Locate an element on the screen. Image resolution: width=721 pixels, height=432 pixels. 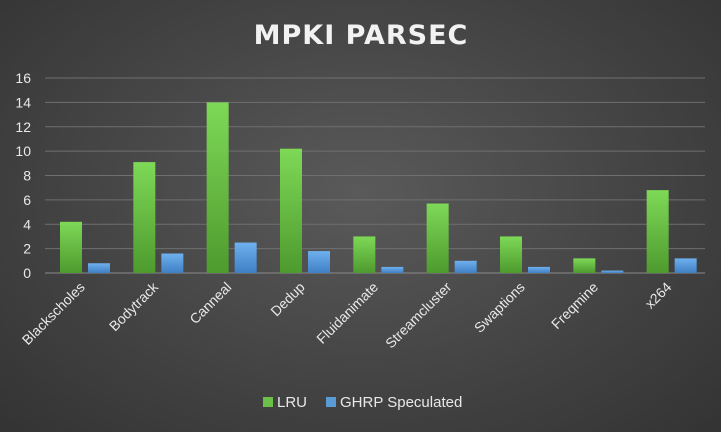
bar-lru-bodytrack is located at coordinates (144, 217).